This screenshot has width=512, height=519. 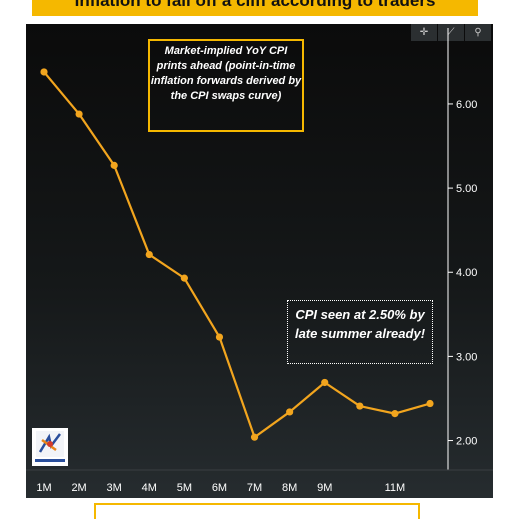 I want to click on x-tick-label: 5M, so click(x=184, y=488).